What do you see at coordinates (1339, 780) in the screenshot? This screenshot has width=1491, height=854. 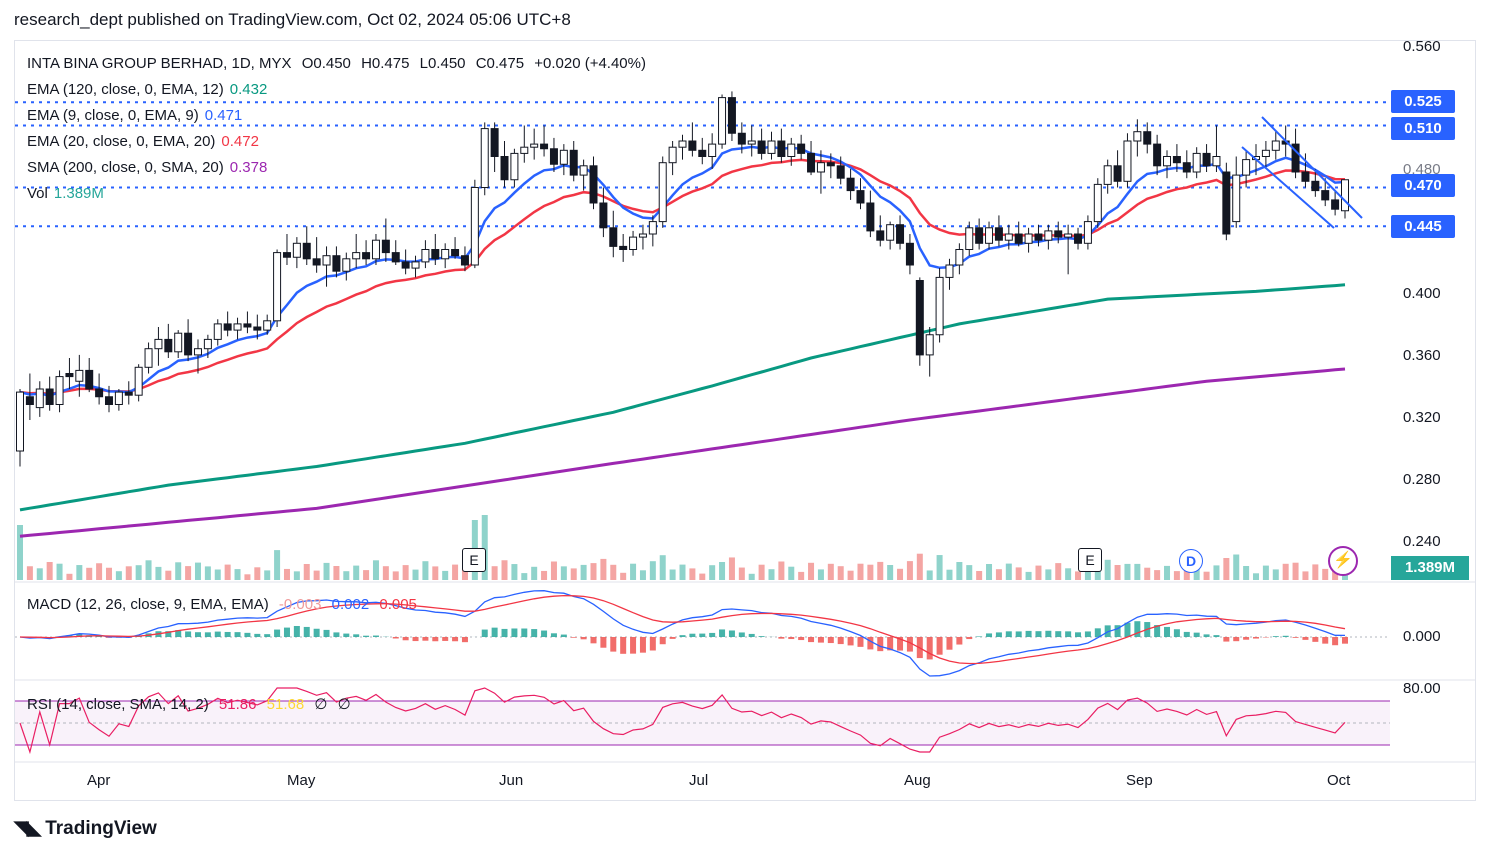 I see `time-axis-label: Oct` at bounding box center [1339, 780].